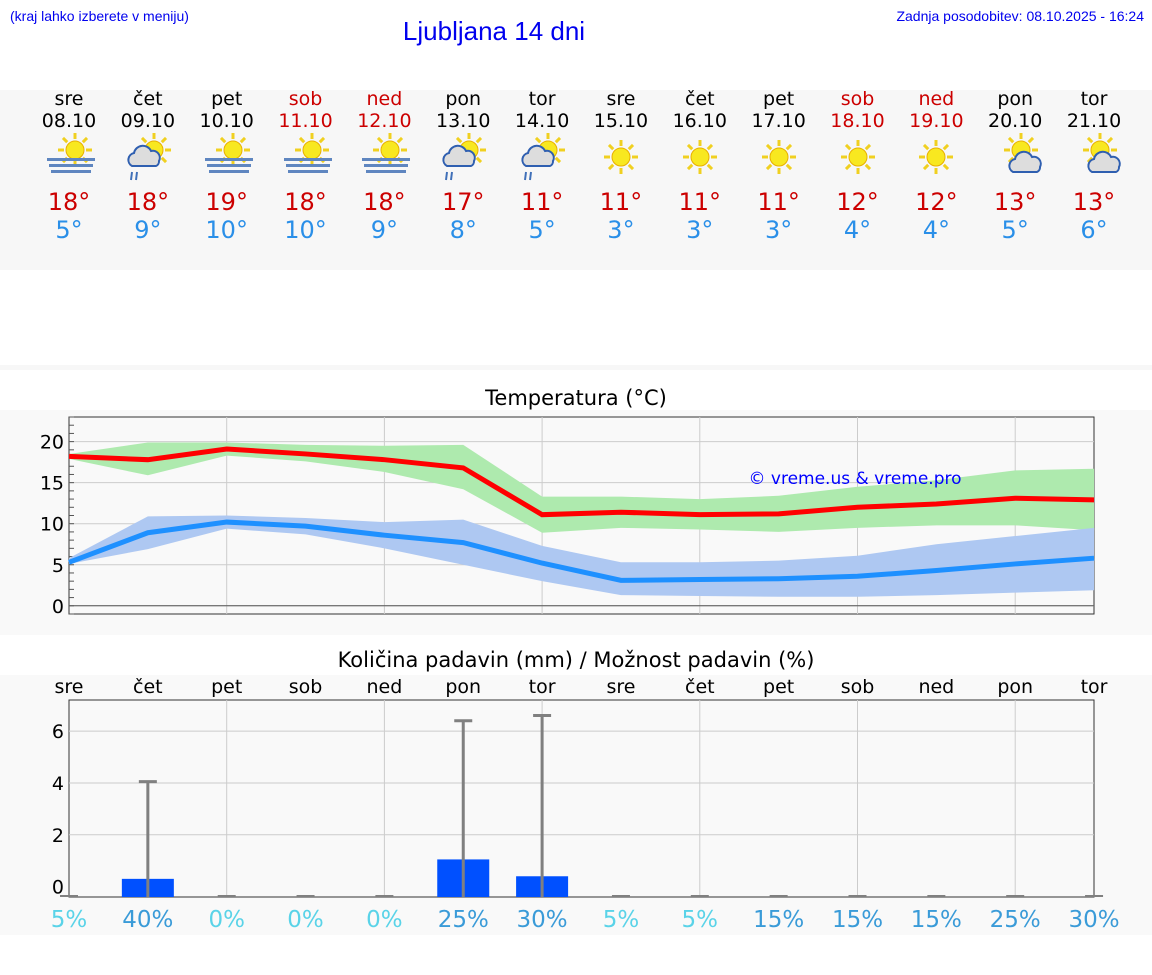 The width and height of the screenshot is (1152, 975). What do you see at coordinates (857, 121) in the screenshot?
I see `day-date: 18.10` at bounding box center [857, 121].